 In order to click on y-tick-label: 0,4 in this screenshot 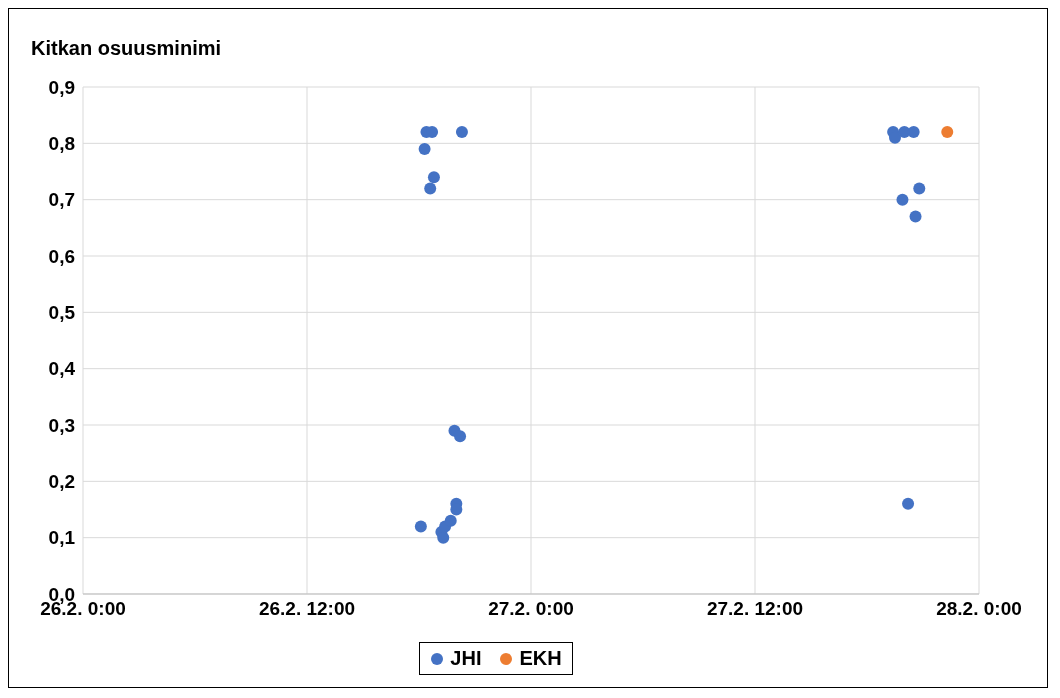, I will do `click(62, 369)`.